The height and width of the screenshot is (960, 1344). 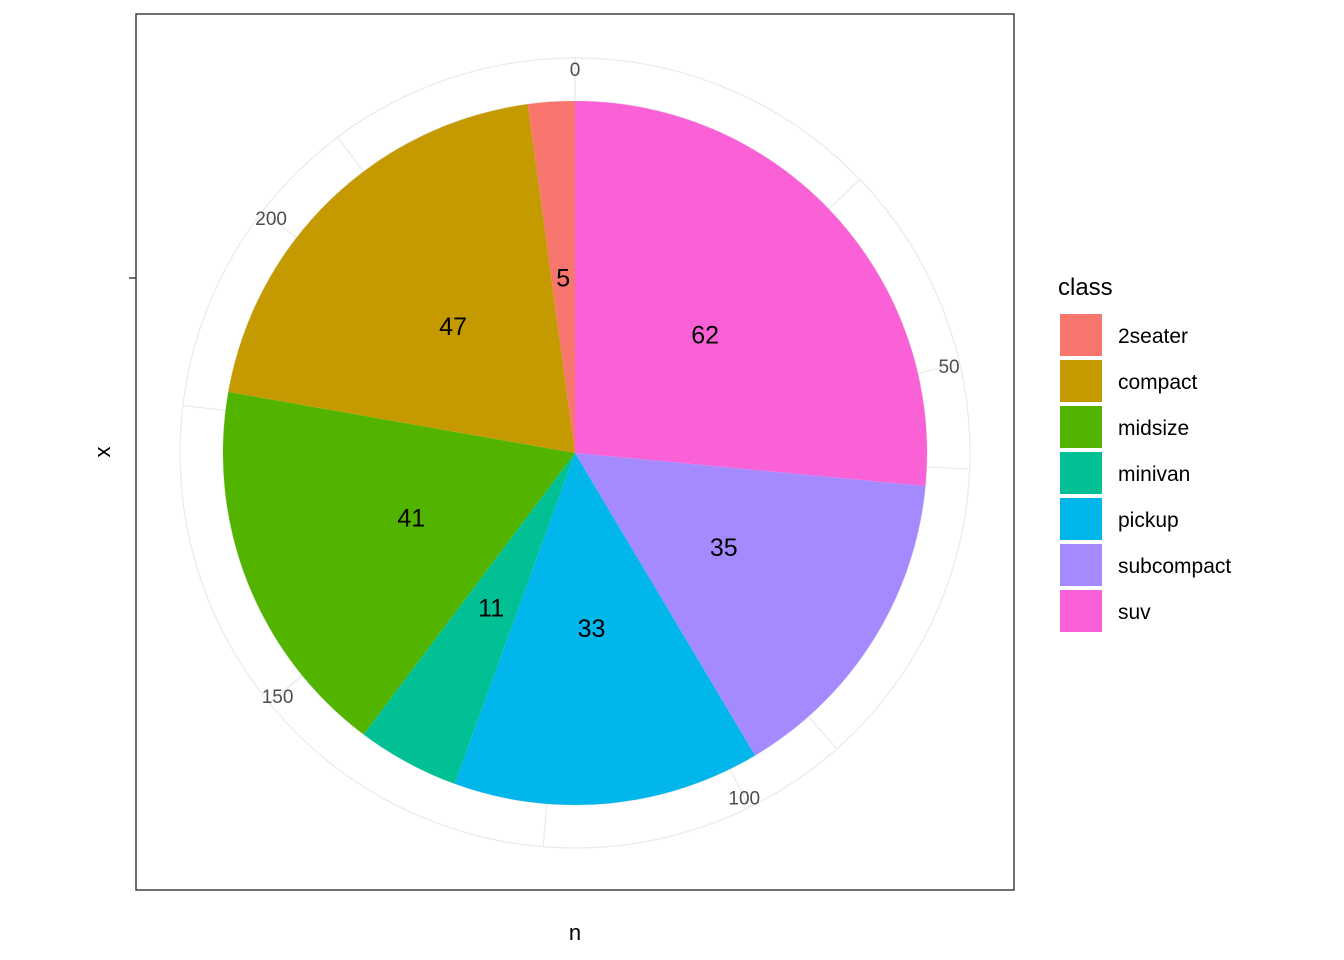 I want to click on pie-slice-subcompact, so click(x=750, y=604).